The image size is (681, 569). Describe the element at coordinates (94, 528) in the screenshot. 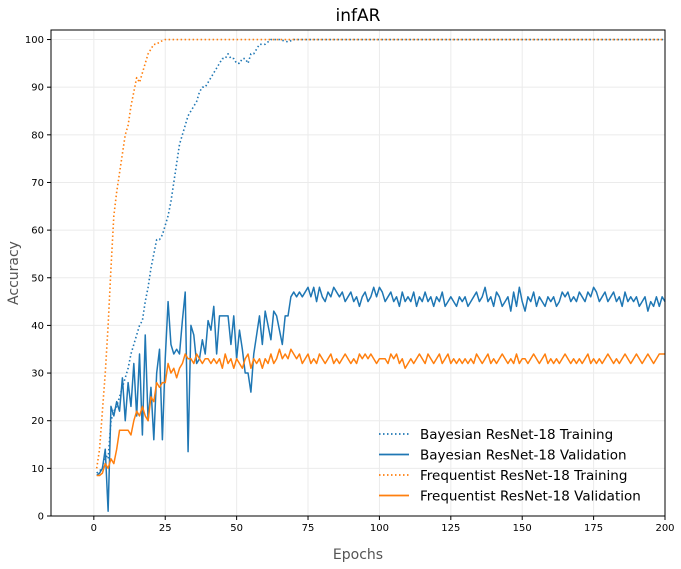

I see `x-tick-label: 0` at that location.